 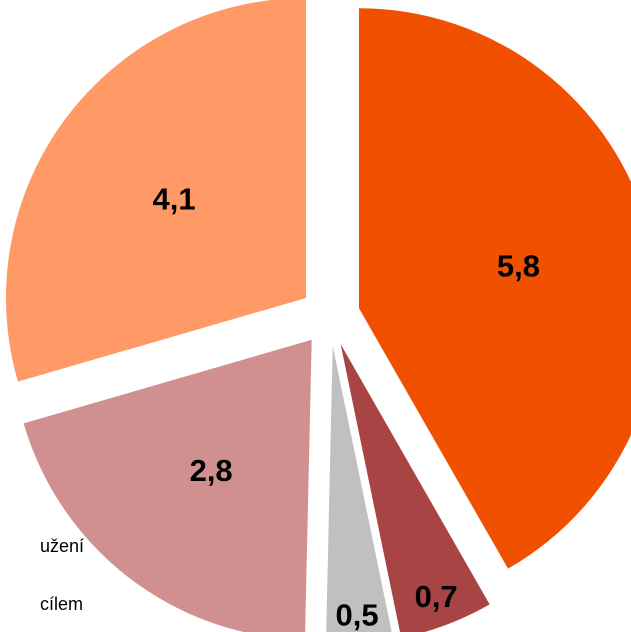 What do you see at coordinates (518, 265) in the screenshot?
I see `pie-slice-label-1: 5,8` at bounding box center [518, 265].